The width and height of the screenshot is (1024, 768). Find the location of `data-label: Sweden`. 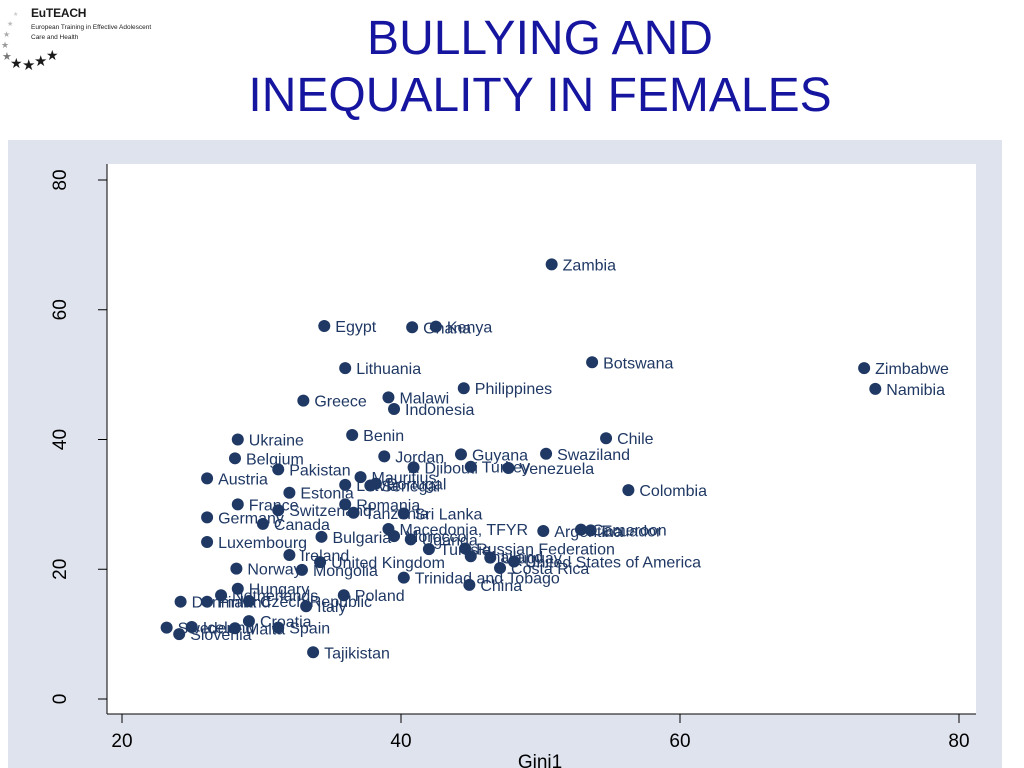

data-label: Sweden is located at coordinates (207, 629).